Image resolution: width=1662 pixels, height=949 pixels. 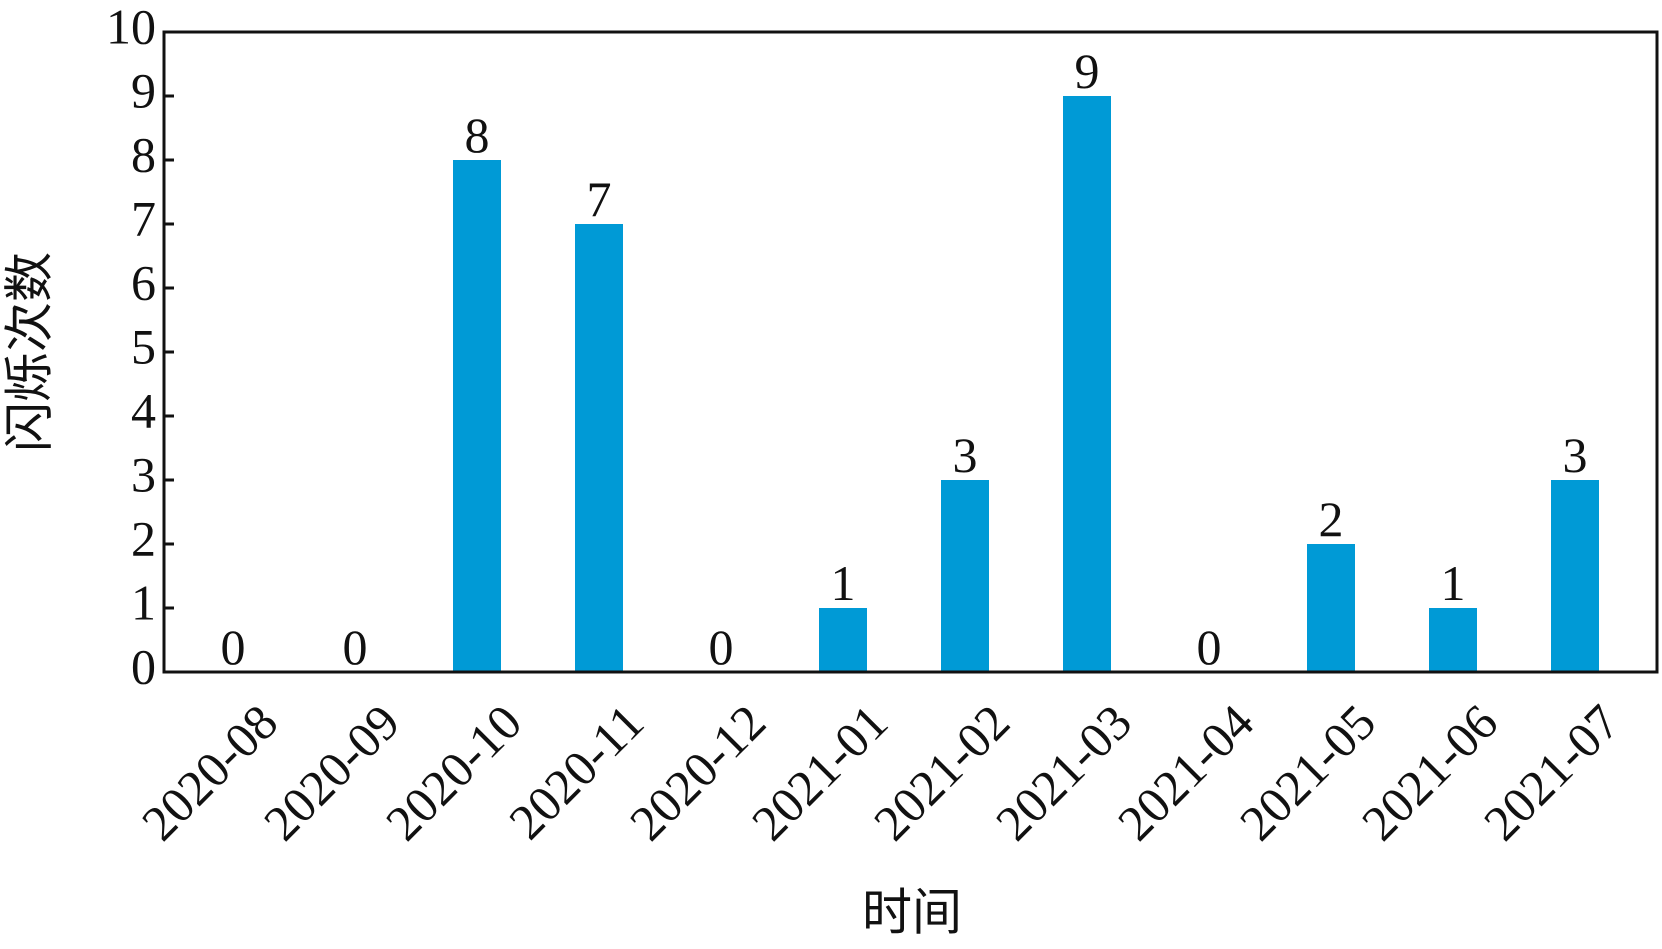 What do you see at coordinates (1087, 71) in the screenshot?
I see `data-label: 9` at bounding box center [1087, 71].